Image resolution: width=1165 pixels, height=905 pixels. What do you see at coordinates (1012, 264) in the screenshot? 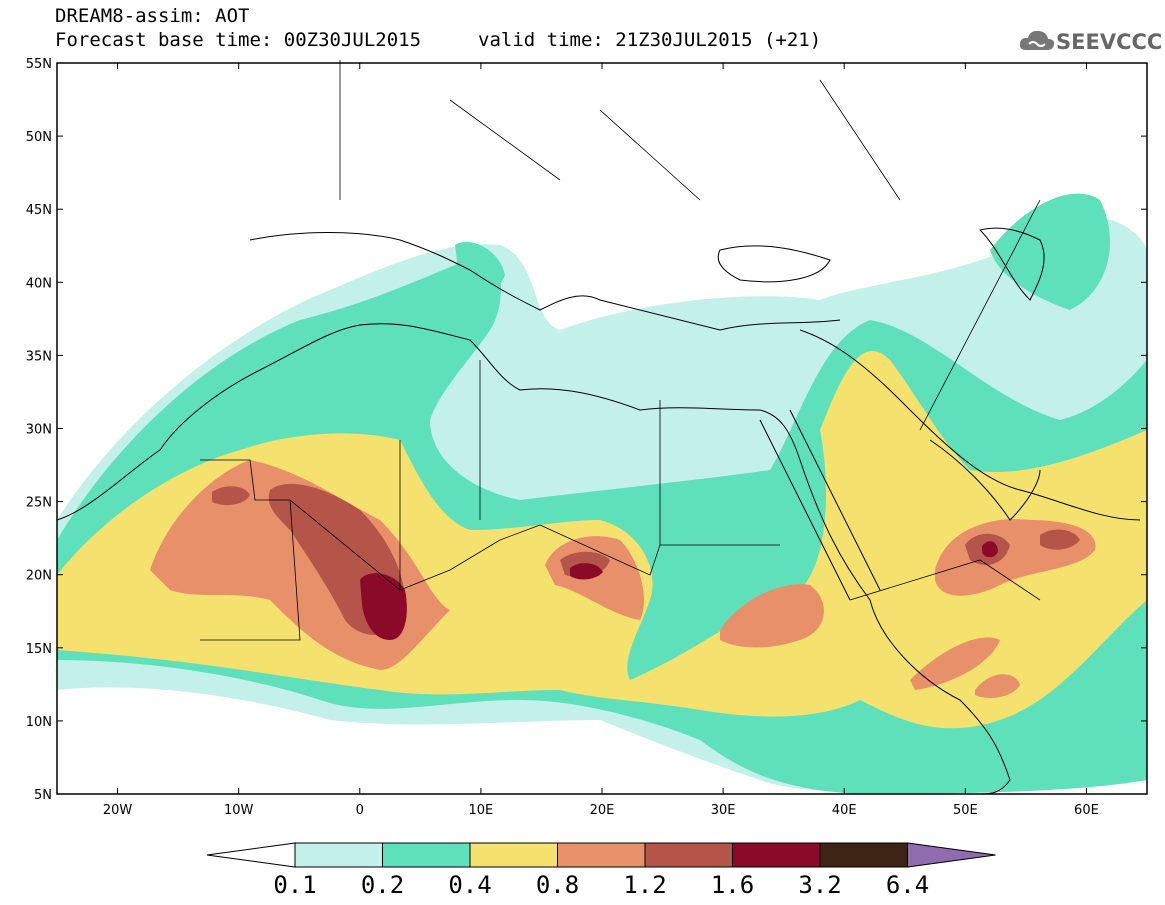
I see `caspian-coast` at bounding box center [1012, 264].